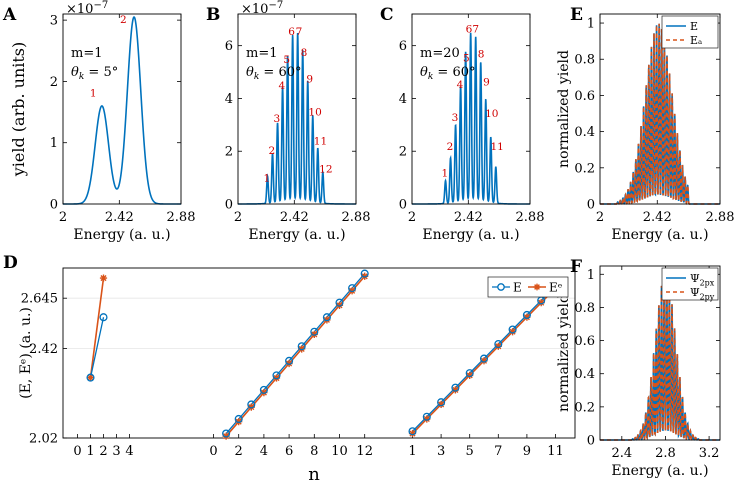 The width and height of the screenshot is (754, 488). What do you see at coordinates (584, 132) in the screenshot?
I see `y-tick-label-E: 0.4` at bounding box center [584, 132].